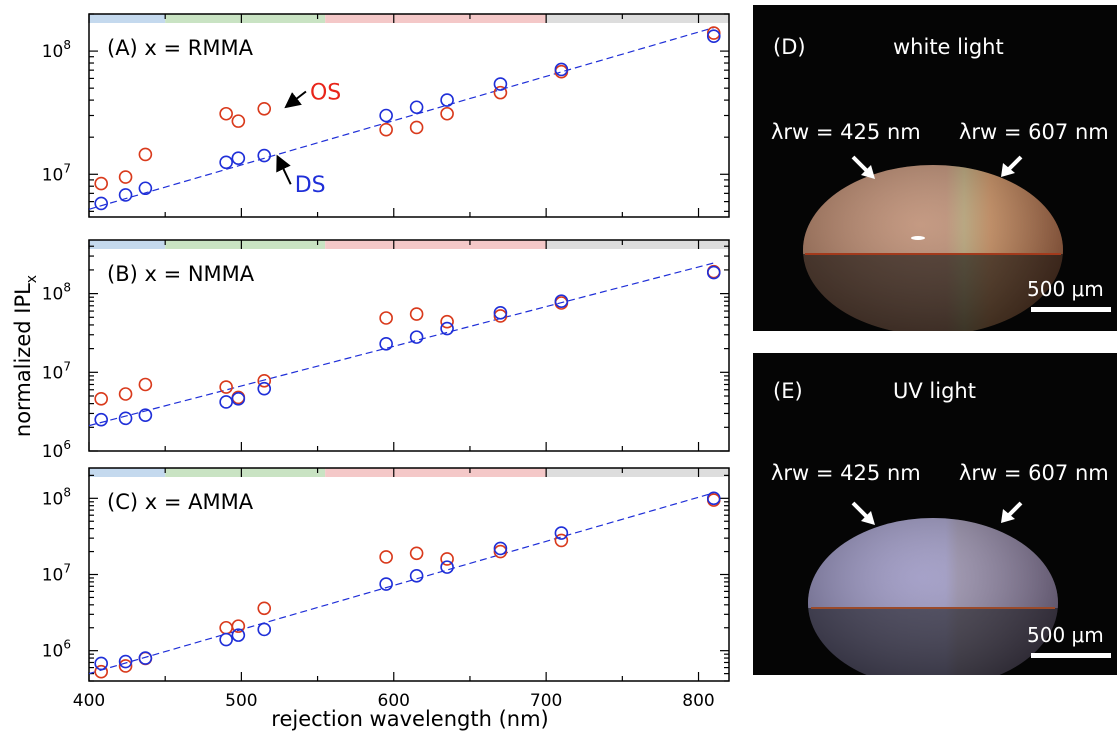 The width and height of the screenshot is (1117, 734). What do you see at coordinates (89, 701) in the screenshot?
I see `x-tick-label: 400` at bounding box center [89, 701].